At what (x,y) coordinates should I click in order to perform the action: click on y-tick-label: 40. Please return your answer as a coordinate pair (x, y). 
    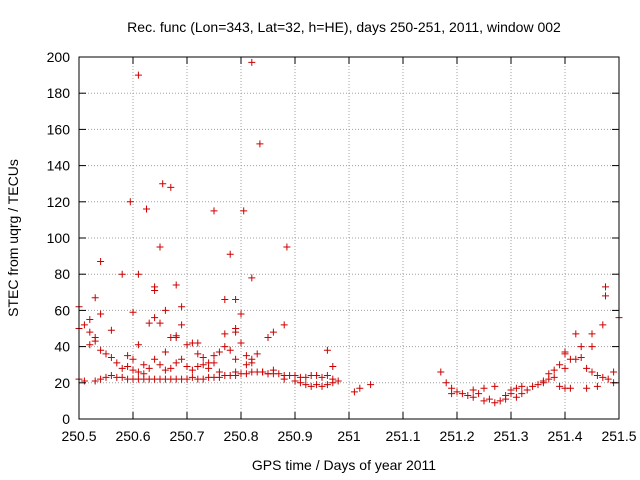
    Looking at the image, I should click on (62, 347).